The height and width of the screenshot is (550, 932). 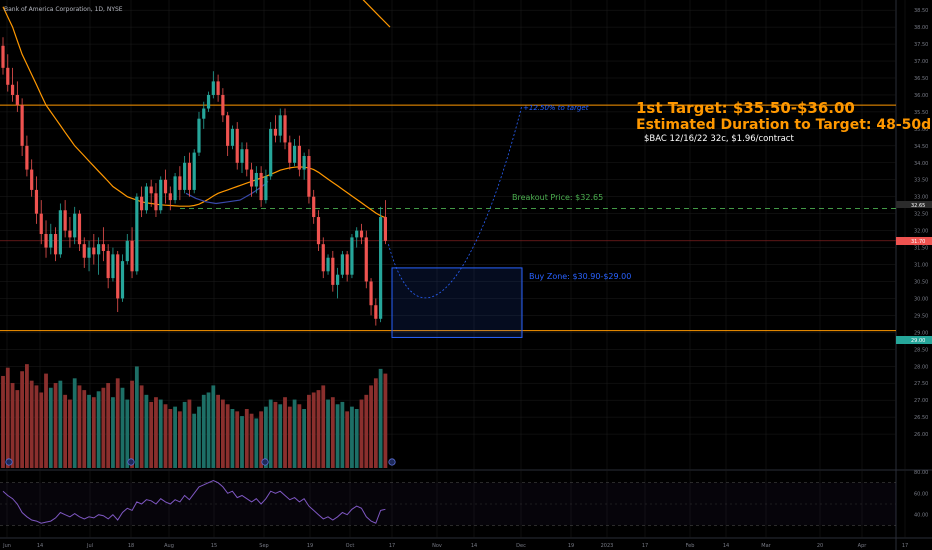 I want to click on price-tick-label: 35.50, so click(x=921, y=113).